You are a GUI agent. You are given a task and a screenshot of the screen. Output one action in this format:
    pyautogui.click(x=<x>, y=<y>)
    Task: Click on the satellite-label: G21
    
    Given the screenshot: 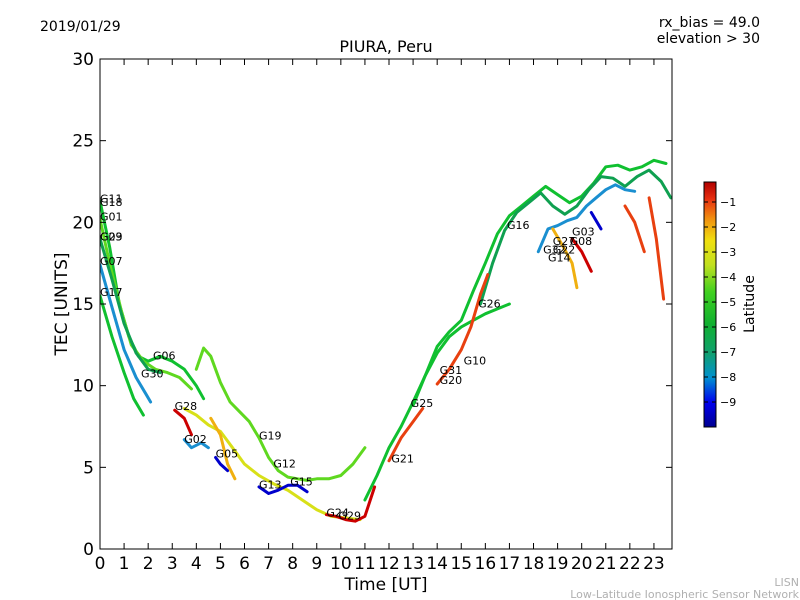 What is the action you would take?
    pyautogui.click(x=402, y=458)
    